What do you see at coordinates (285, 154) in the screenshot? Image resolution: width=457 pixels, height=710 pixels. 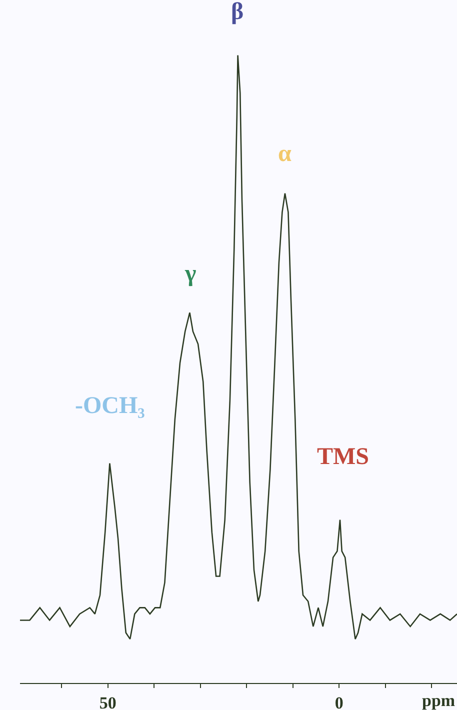 I see `annotation: α` at bounding box center [285, 154].